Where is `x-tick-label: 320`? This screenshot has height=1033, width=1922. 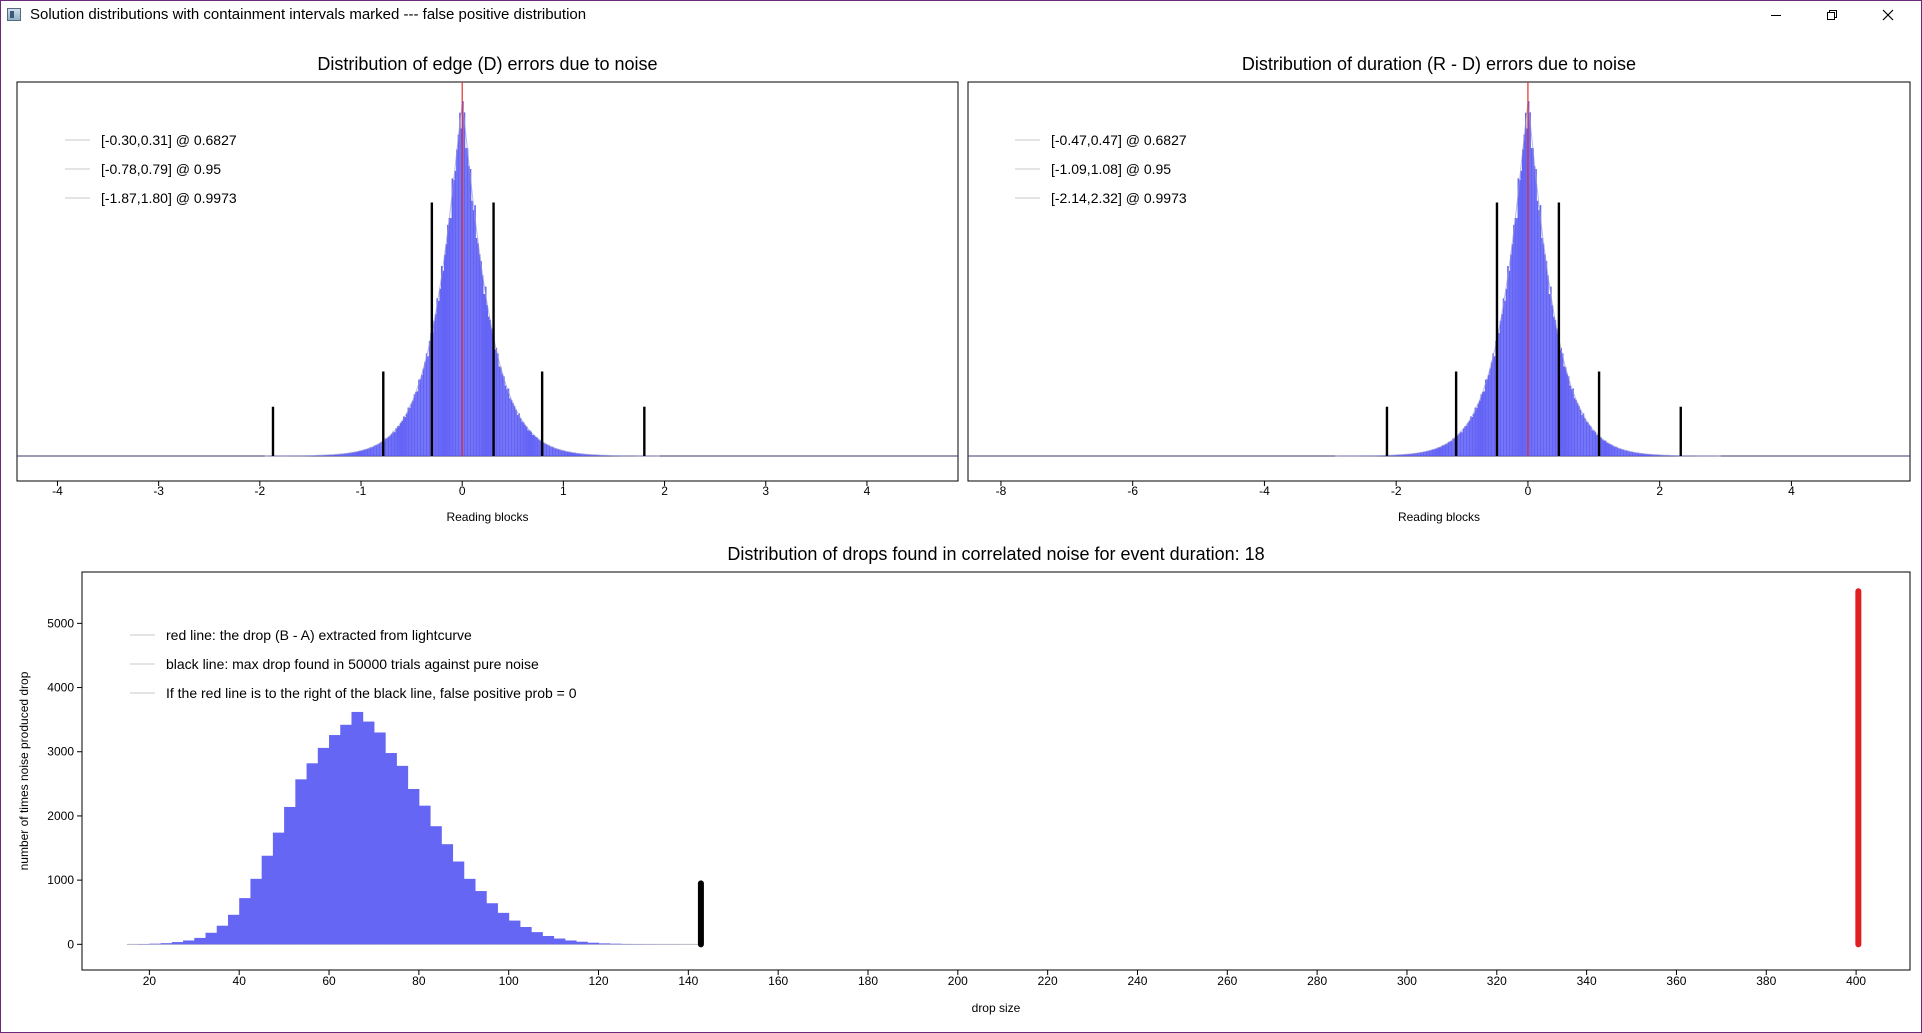
x-tick-label: 320 is located at coordinates (1497, 981).